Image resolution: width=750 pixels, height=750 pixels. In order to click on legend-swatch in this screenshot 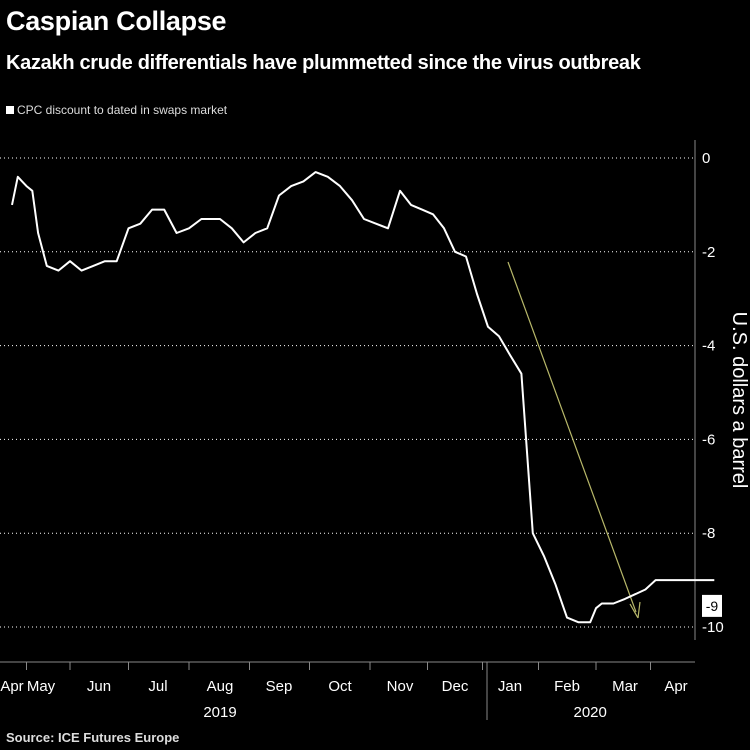, I will do `click(10, 110)`.